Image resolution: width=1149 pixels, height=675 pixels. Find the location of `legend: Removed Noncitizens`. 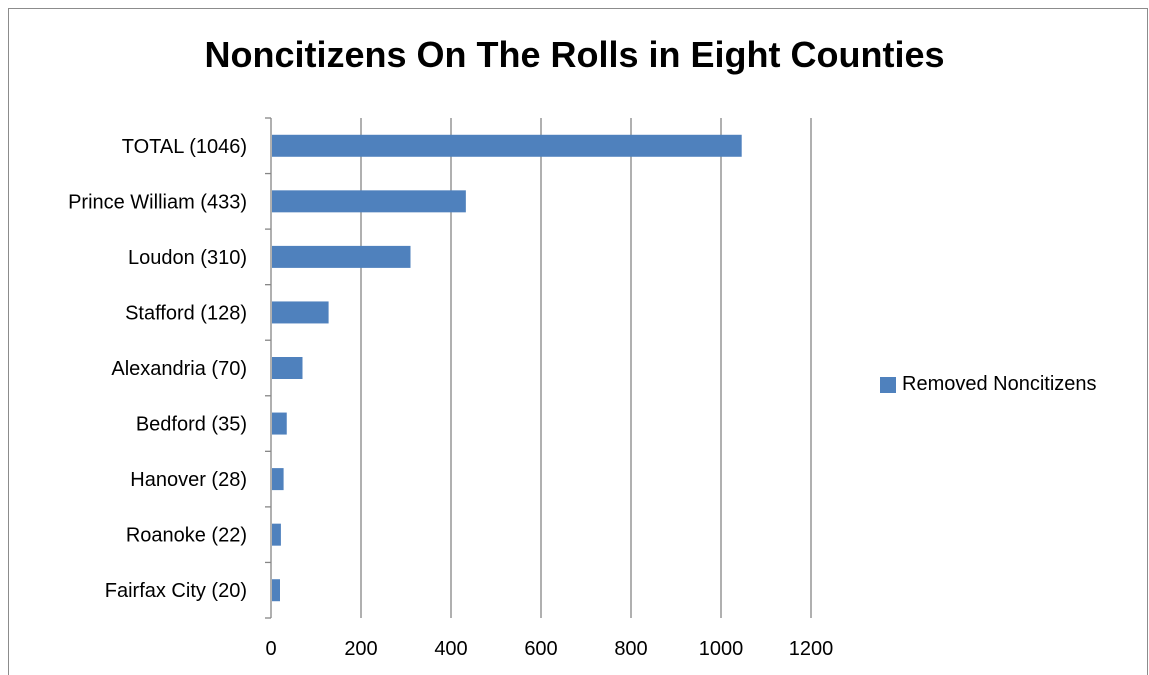

legend: Removed Noncitizens is located at coordinates (988, 384).